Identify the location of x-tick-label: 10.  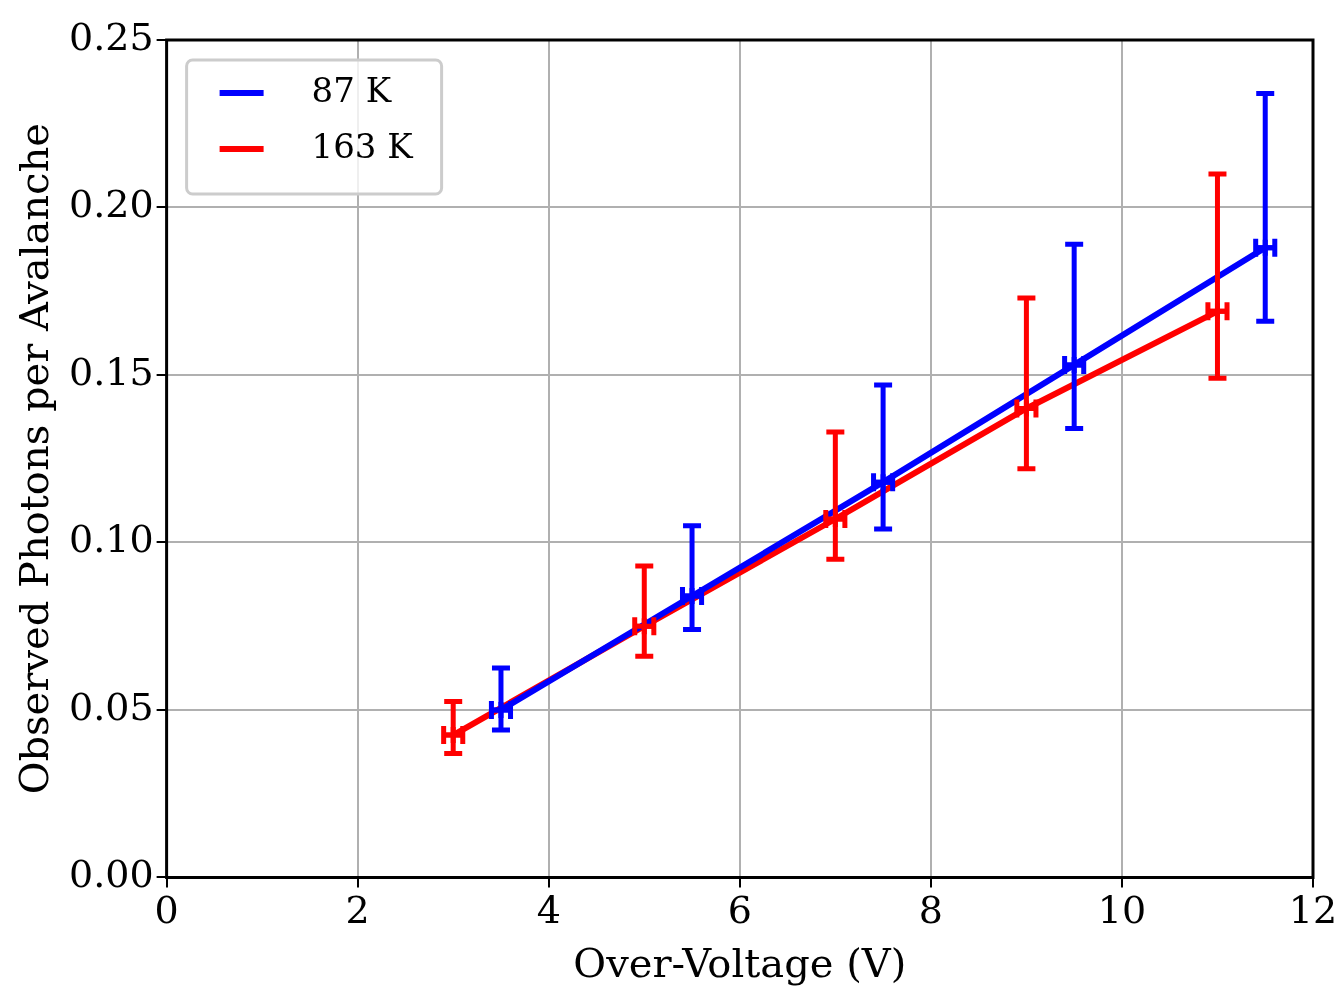
(1122, 910).